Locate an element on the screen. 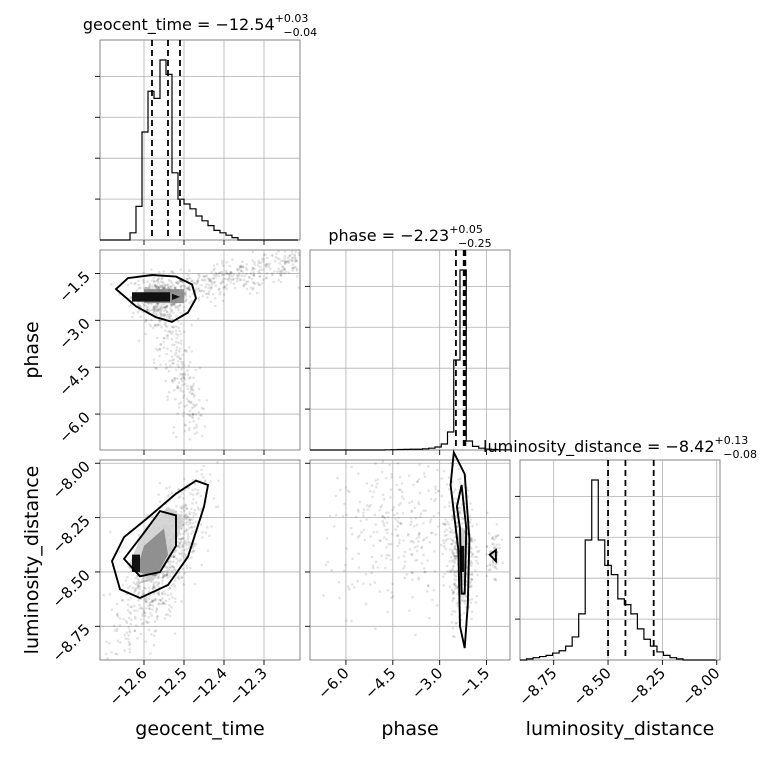 This screenshot has height=760, width=760. contour-phase-vs-geocent-time is located at coordinates (156, 298).